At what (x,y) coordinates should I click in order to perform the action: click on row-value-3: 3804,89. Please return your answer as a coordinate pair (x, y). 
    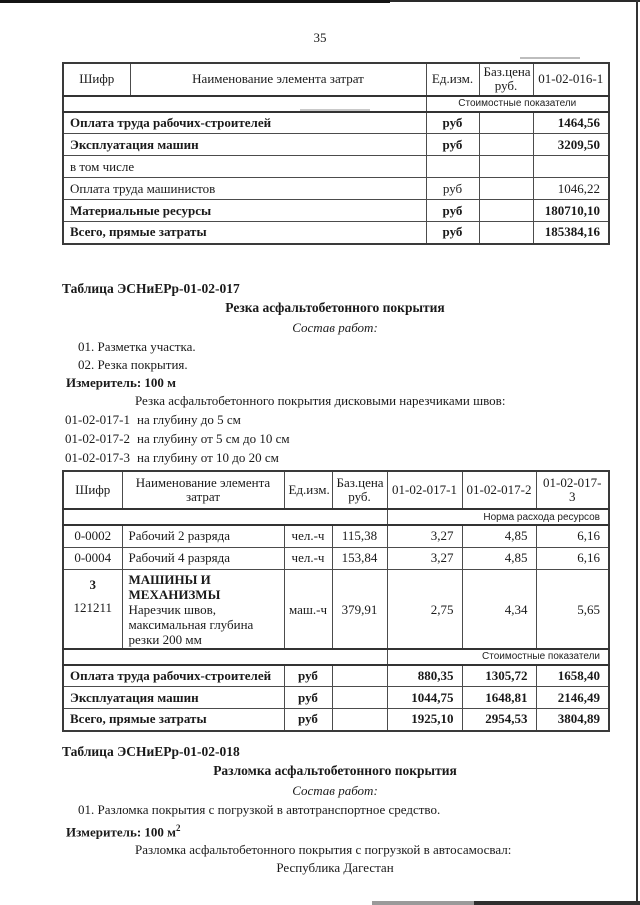
    Looking at the image, I should click on (572, 719).